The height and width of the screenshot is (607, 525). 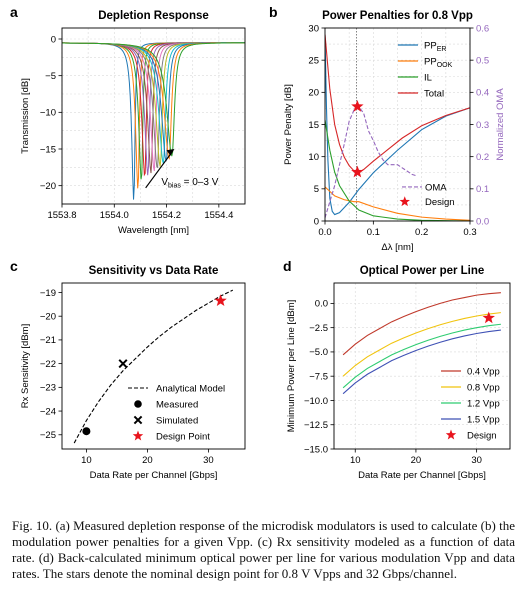 I want to click on panel-c-x-tick-label: 20, so click(x=147, y=460).